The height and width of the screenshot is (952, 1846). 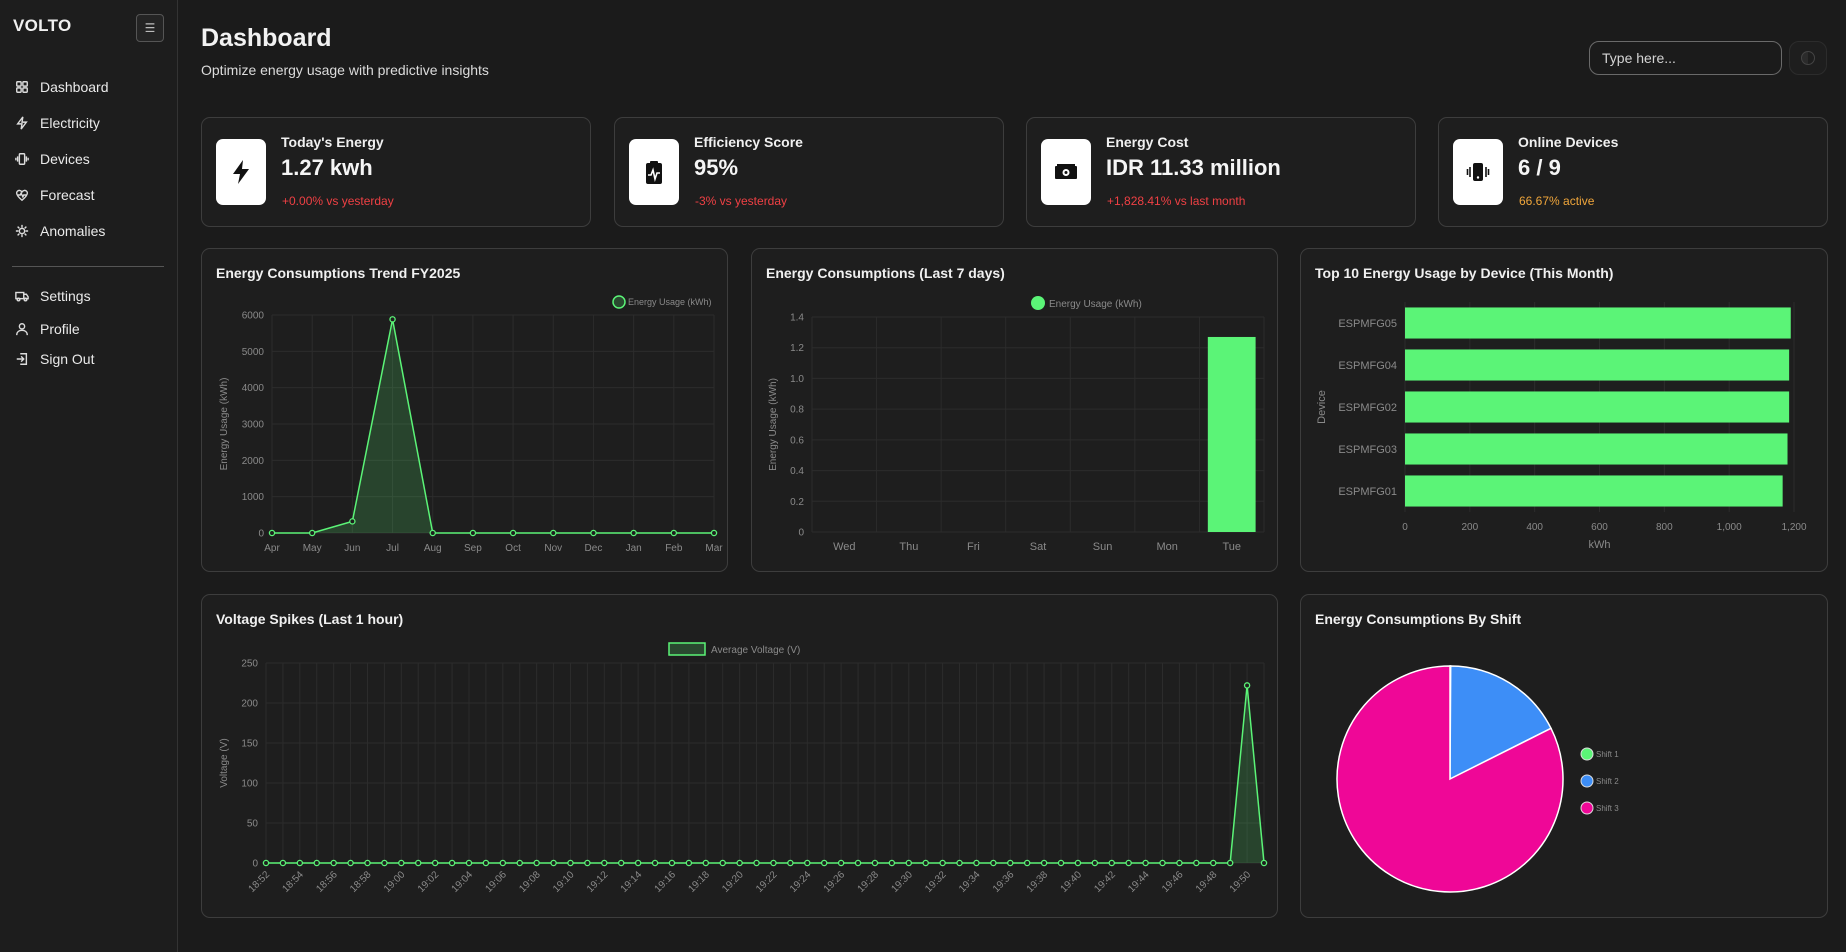 I want to click on sidebar-item-sign-out: Sign Out, so click(x=54, y=359).